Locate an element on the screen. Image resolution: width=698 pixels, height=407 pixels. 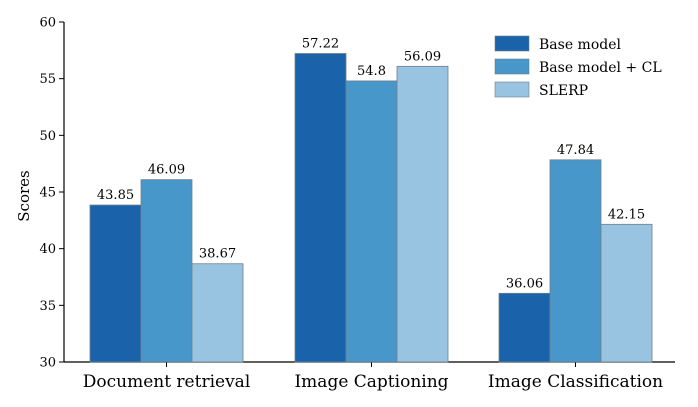
bar-data-label: 36.06 is located at coordinates (524, 283).